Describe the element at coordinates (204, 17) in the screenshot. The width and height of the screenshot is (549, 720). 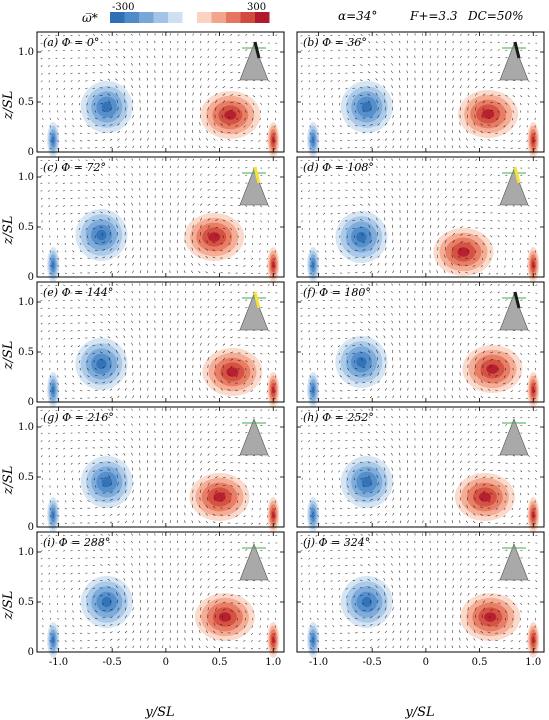
I see `colorbar-swatch` at that location.